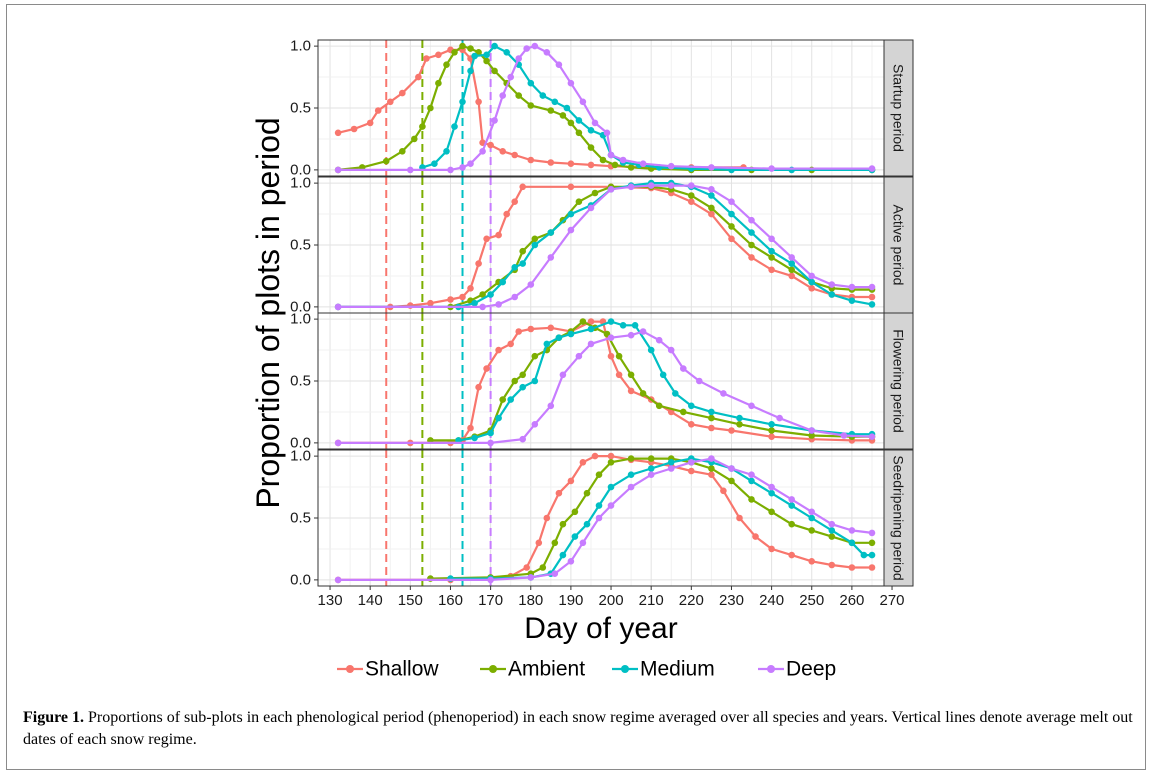 This screenshot has width=1153, height=776. What do you see at coordinates (330, 600) in the screenshot?
I see `x-tick-label: 130` at bounding box center [330, 600].